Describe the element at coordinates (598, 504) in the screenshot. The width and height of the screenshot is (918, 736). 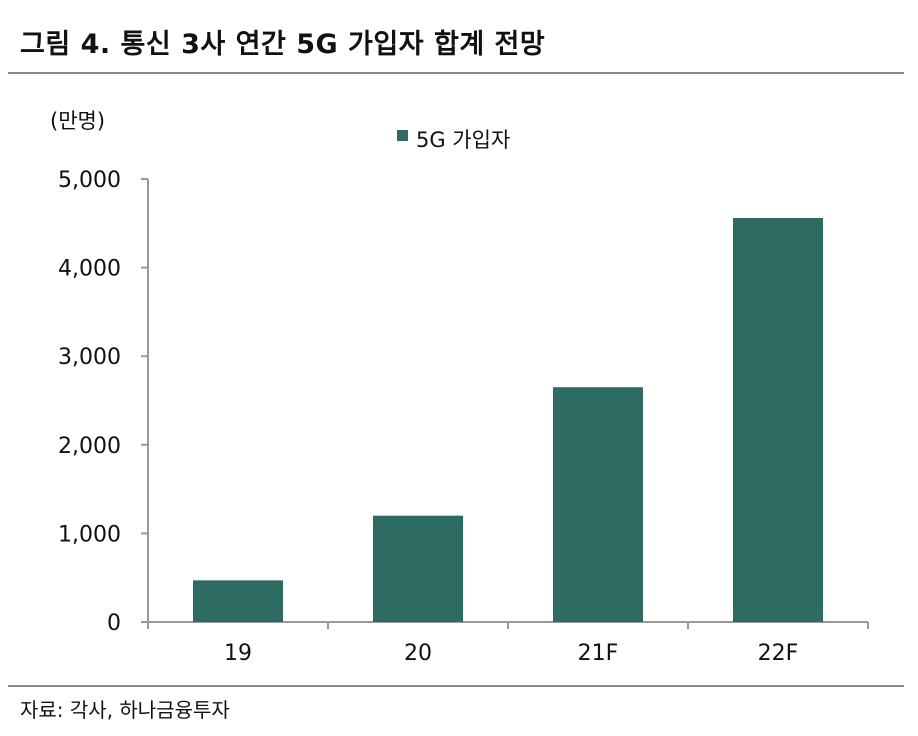
I see `bar-21F` at that location.